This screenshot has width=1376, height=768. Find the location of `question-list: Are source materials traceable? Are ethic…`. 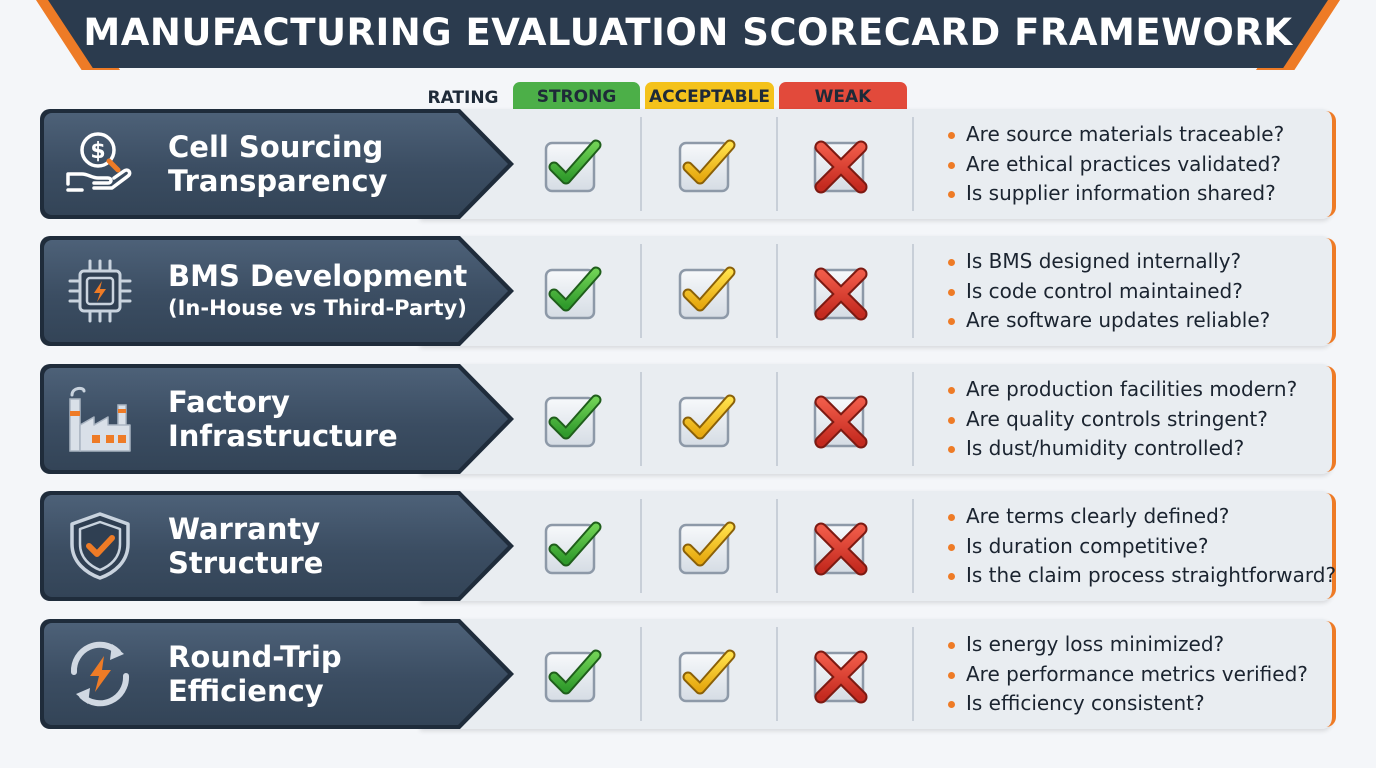

question-list: Are source materials traceable? Are ethic… is located at coordinates (1137, 165).